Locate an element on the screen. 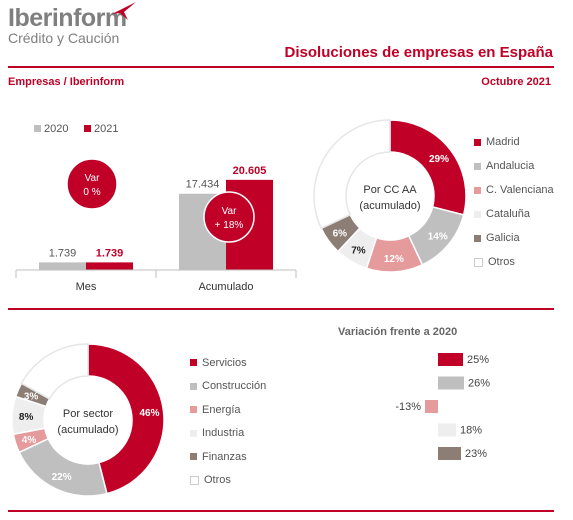 This screenshot has width=573, height=520. legend-item-catalu-a: Cataluña is located at coordinates (522, 214).